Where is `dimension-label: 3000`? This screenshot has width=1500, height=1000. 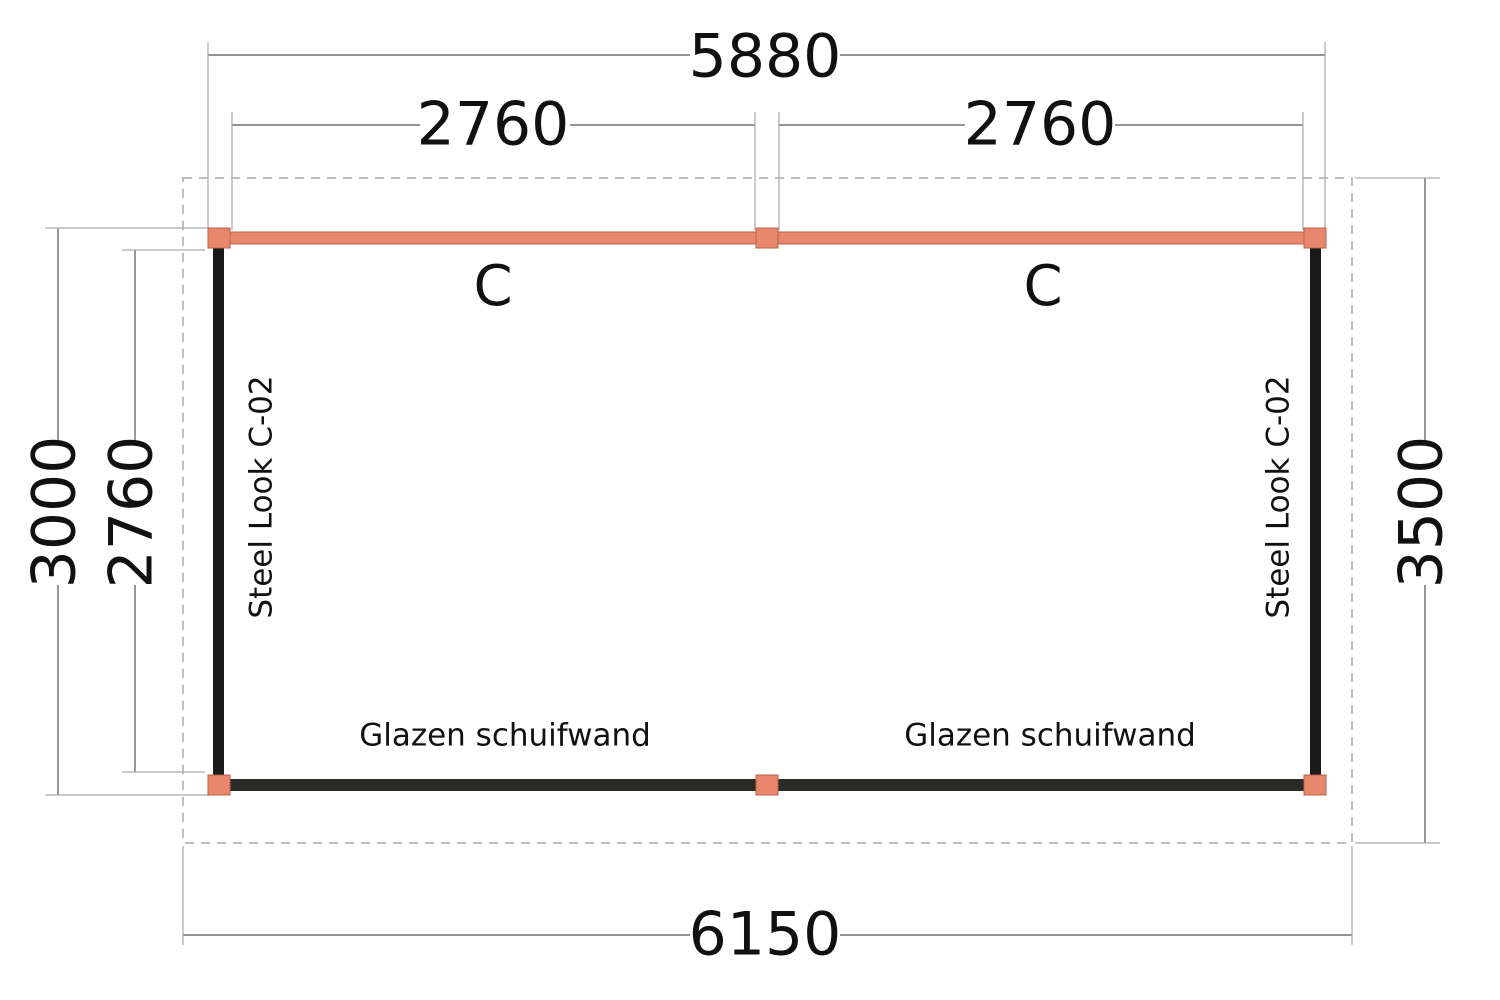 dimension-label: 3000 is located at coordinates (55, 512).